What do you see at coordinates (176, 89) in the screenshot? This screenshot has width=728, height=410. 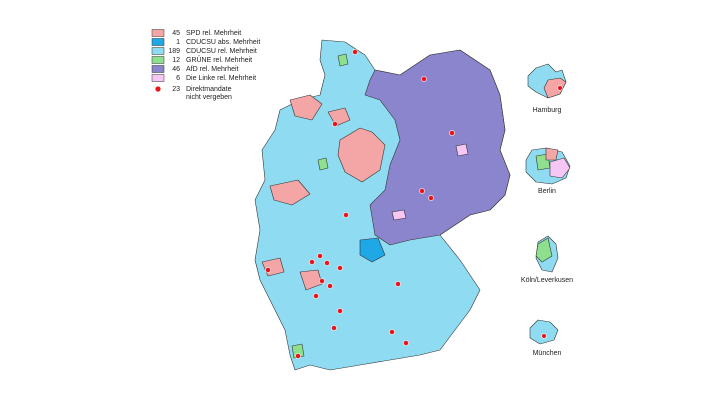 I see `legend-count: 23` at bounding box center [176, 89].